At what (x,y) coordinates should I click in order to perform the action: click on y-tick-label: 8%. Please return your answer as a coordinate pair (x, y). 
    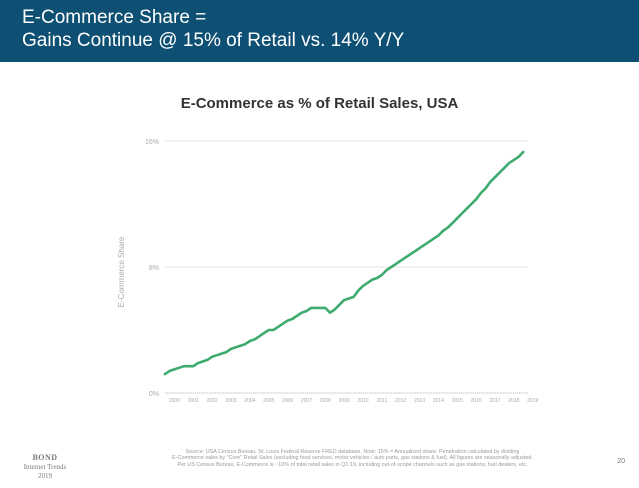
    Looking at the image, I should click on (154, 268).